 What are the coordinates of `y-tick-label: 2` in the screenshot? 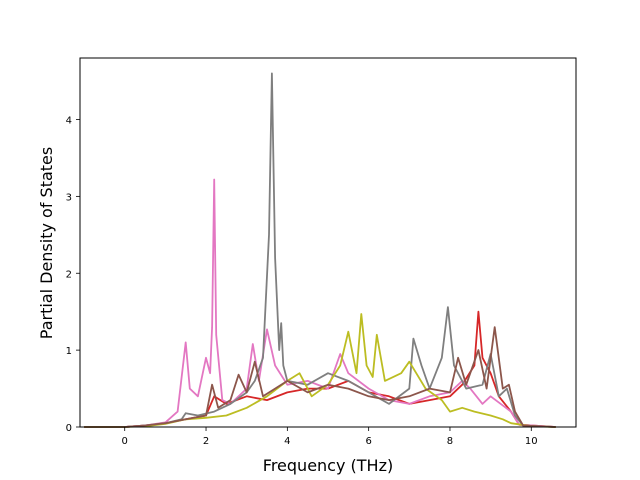 It's located at (69, 274).